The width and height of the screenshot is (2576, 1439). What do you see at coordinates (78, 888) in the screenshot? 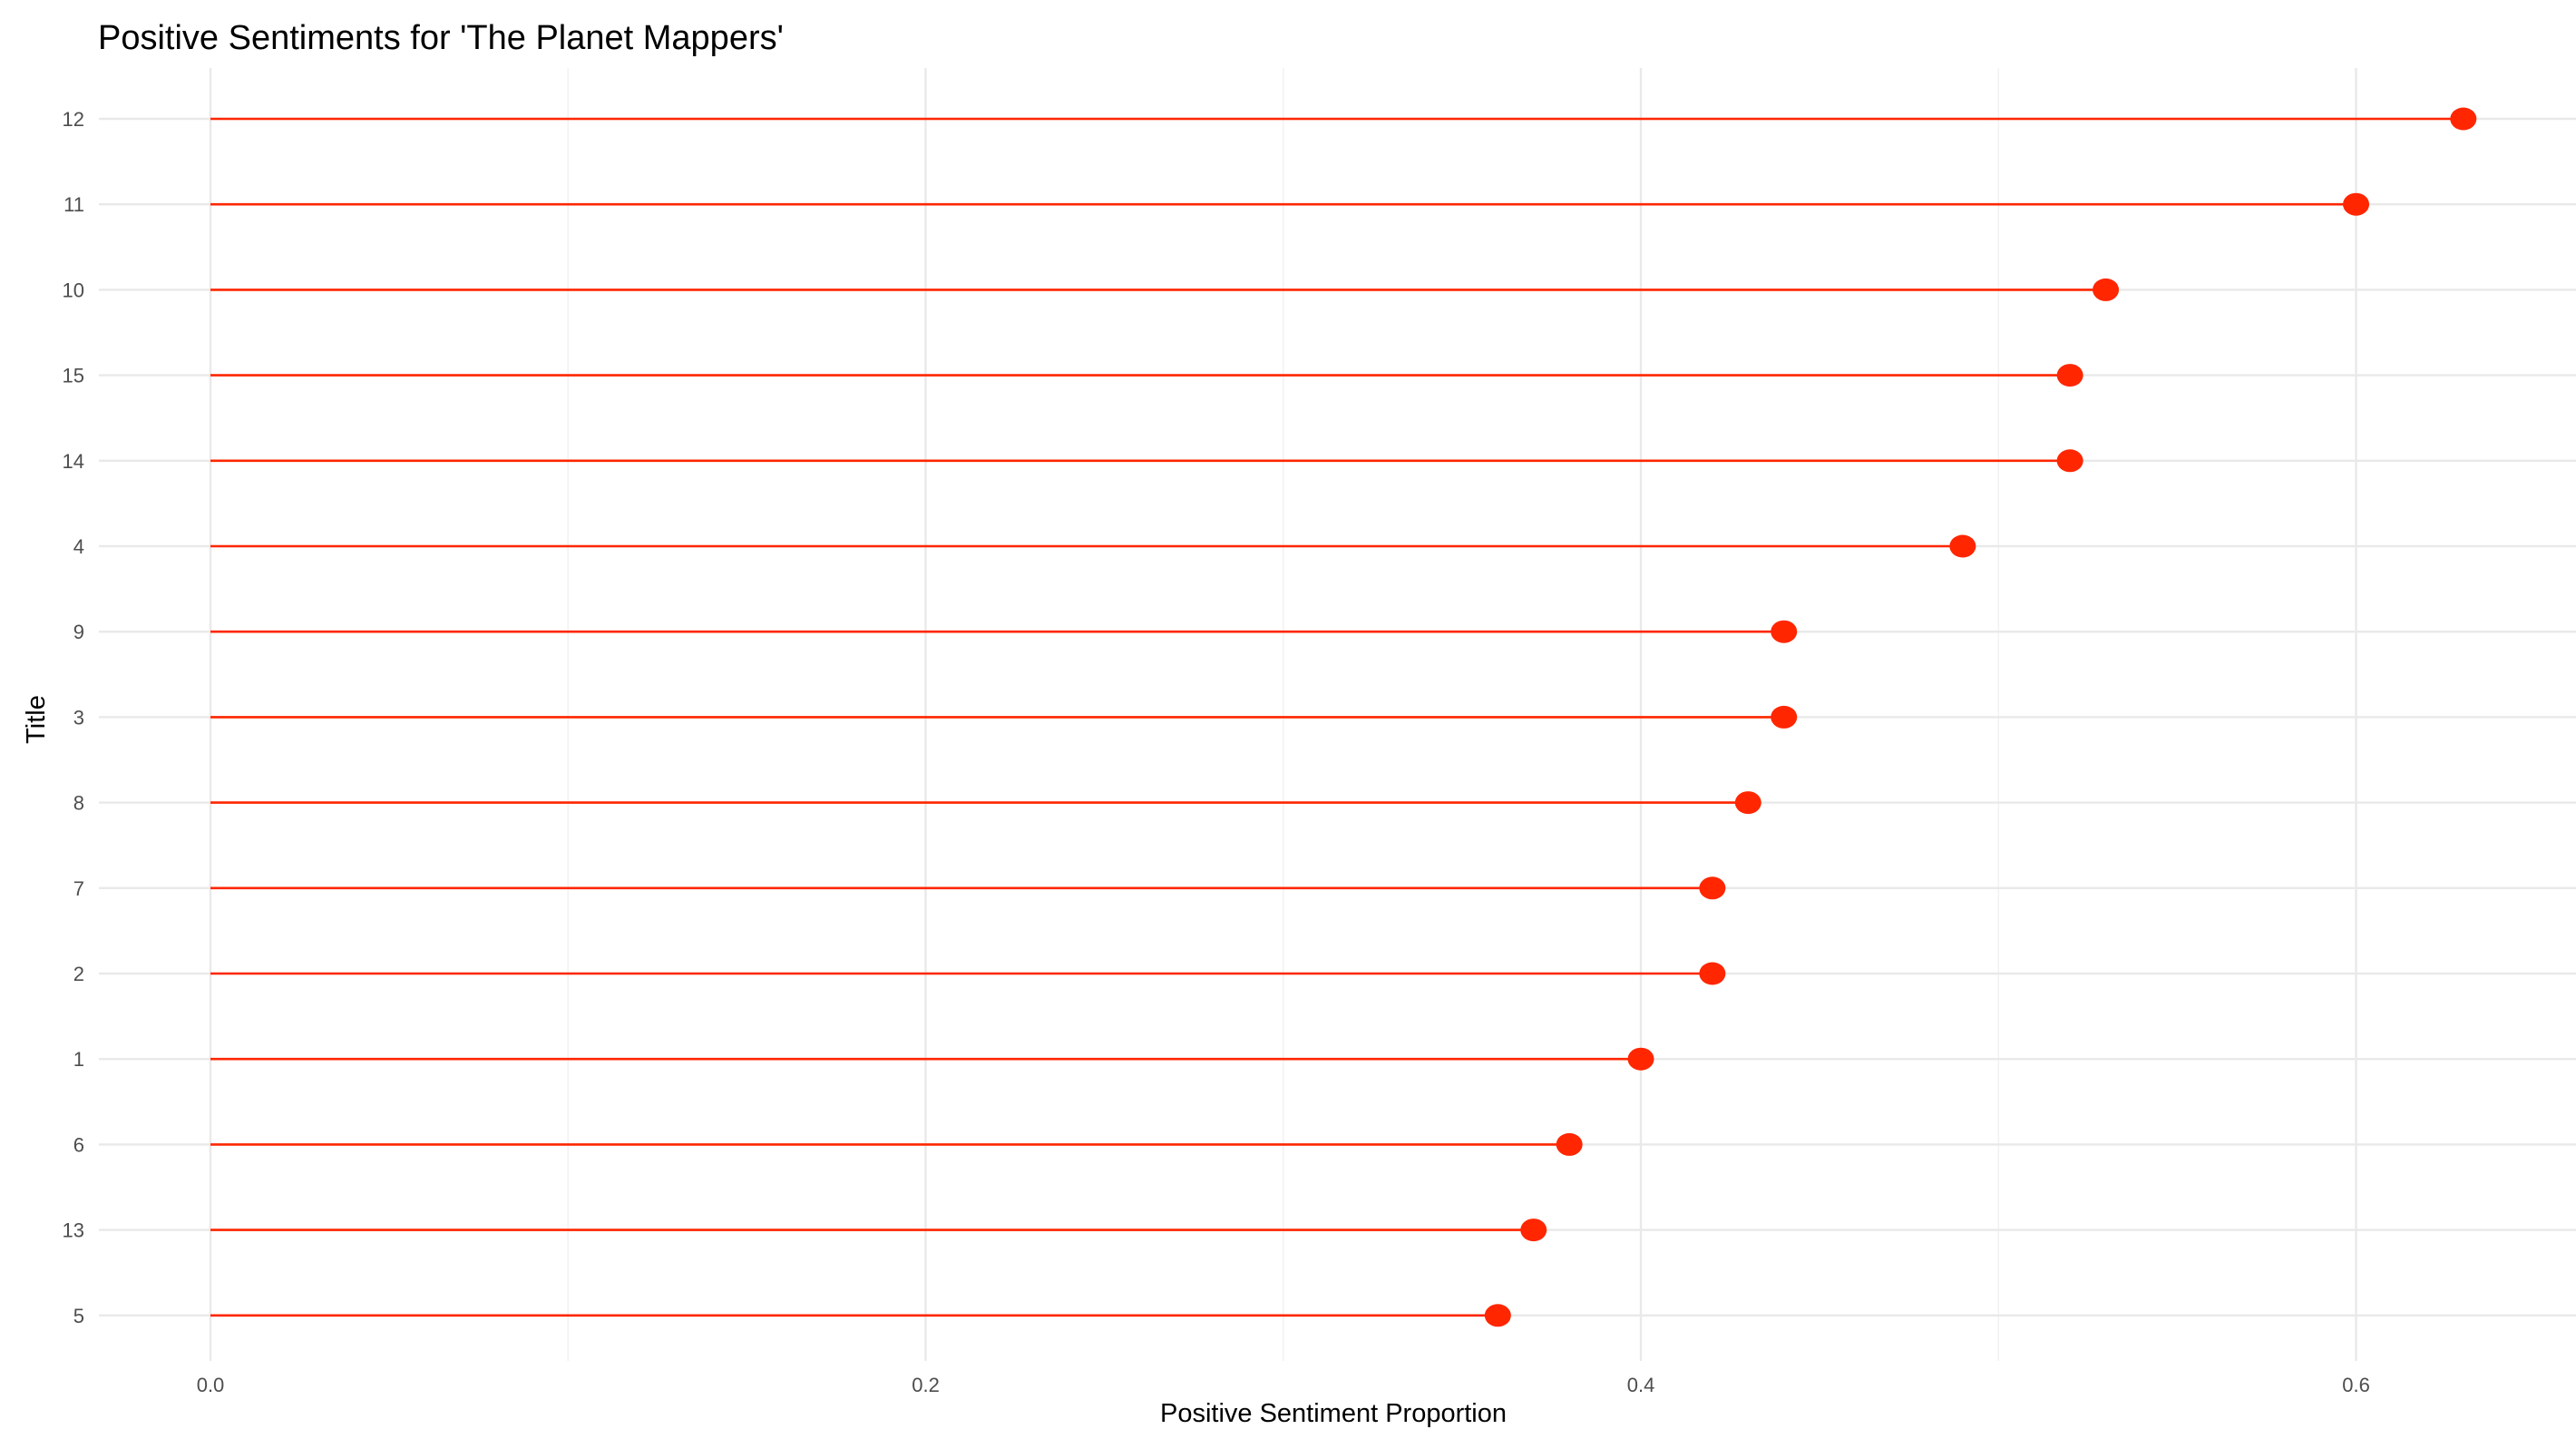
I see `y-tick-label: 7` at bounding box center [78, 888].